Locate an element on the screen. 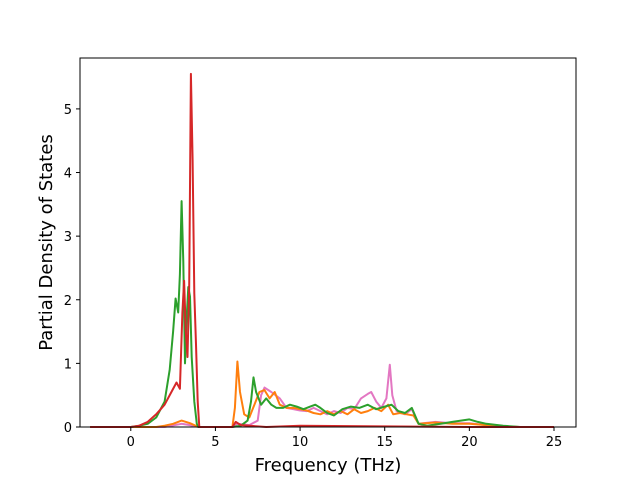 The width and height of the screenshot is (640, 480). x-tick-label: 20 is located at coordinates (469, 442).